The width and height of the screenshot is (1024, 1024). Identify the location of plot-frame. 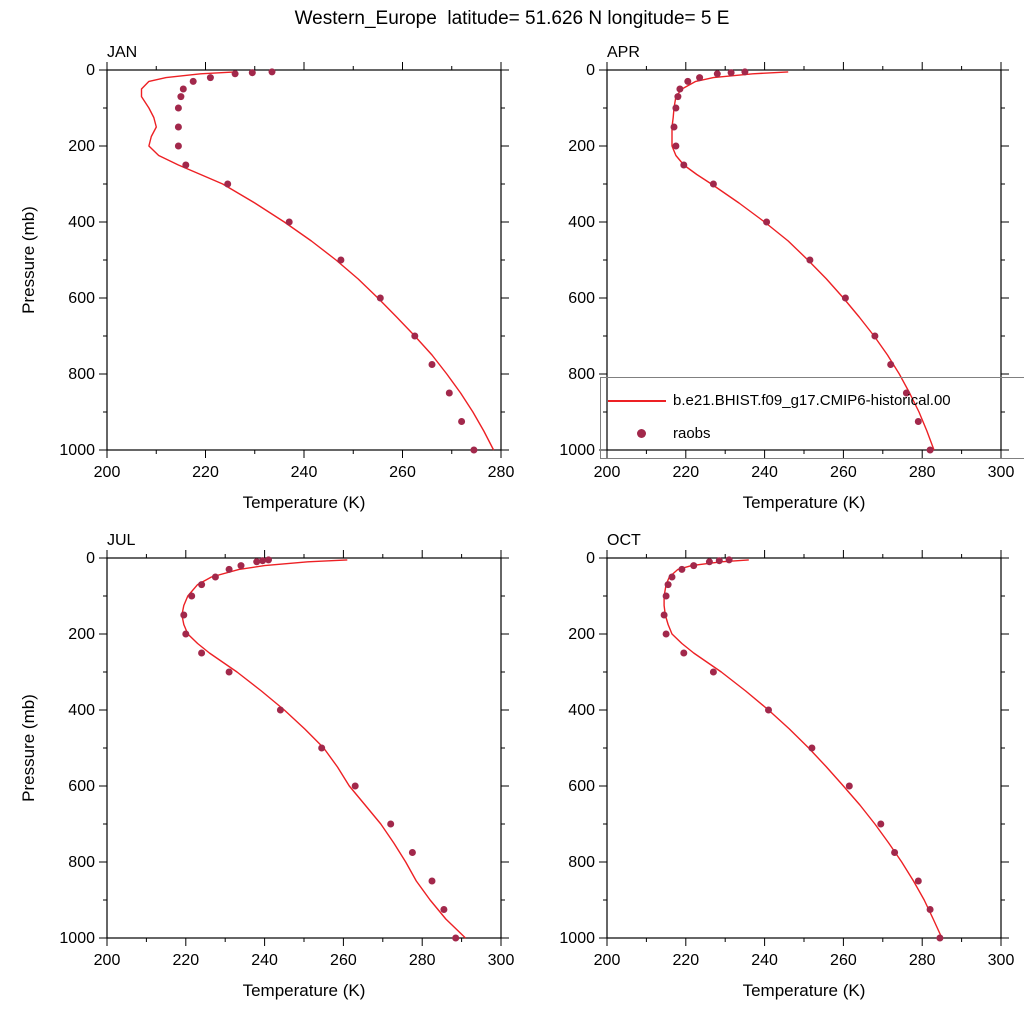
(304, 748).